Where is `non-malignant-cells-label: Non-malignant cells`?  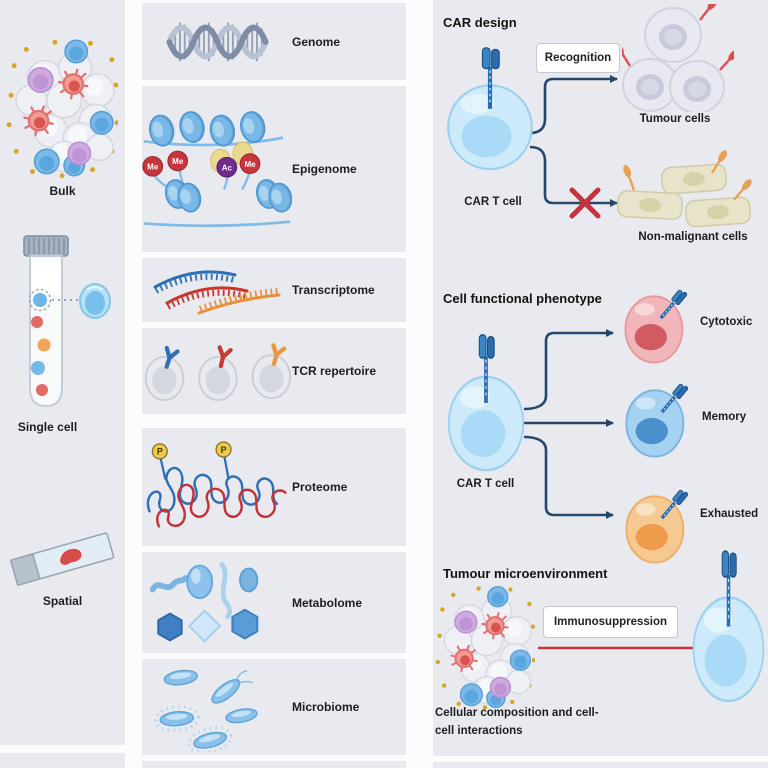
non-malignant-cells-label: Non-malignant cells is located at coordinates (693, 237).